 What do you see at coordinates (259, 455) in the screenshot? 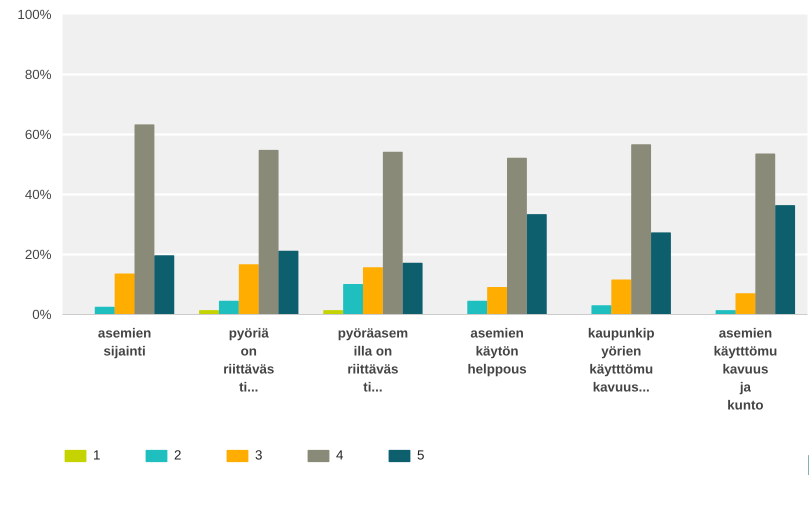
I see `legend-label: 3` at bounding box center [259, 455].